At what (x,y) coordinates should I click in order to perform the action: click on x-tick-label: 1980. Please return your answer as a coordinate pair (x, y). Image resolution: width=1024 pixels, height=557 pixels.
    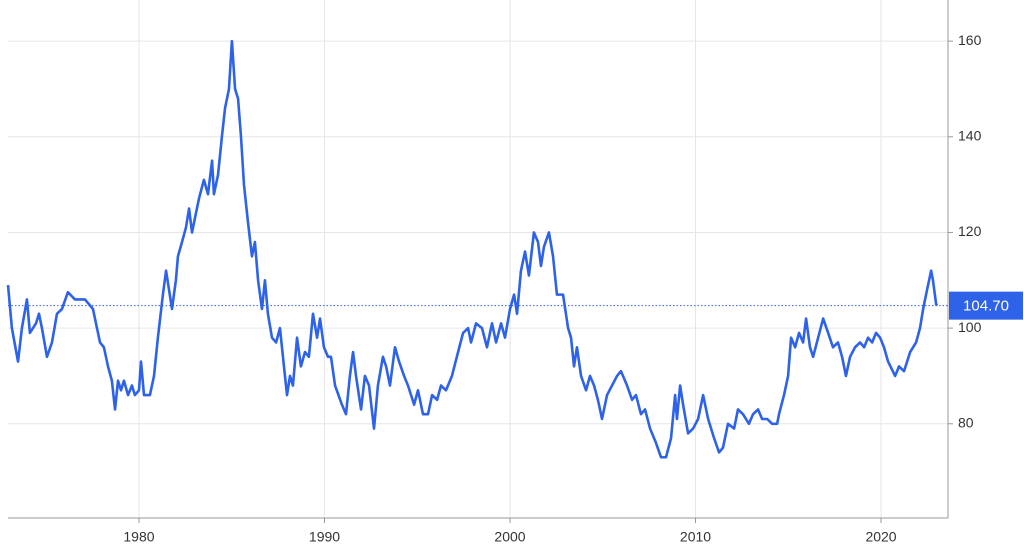
    Looking at the image, I should click on (138, 537).